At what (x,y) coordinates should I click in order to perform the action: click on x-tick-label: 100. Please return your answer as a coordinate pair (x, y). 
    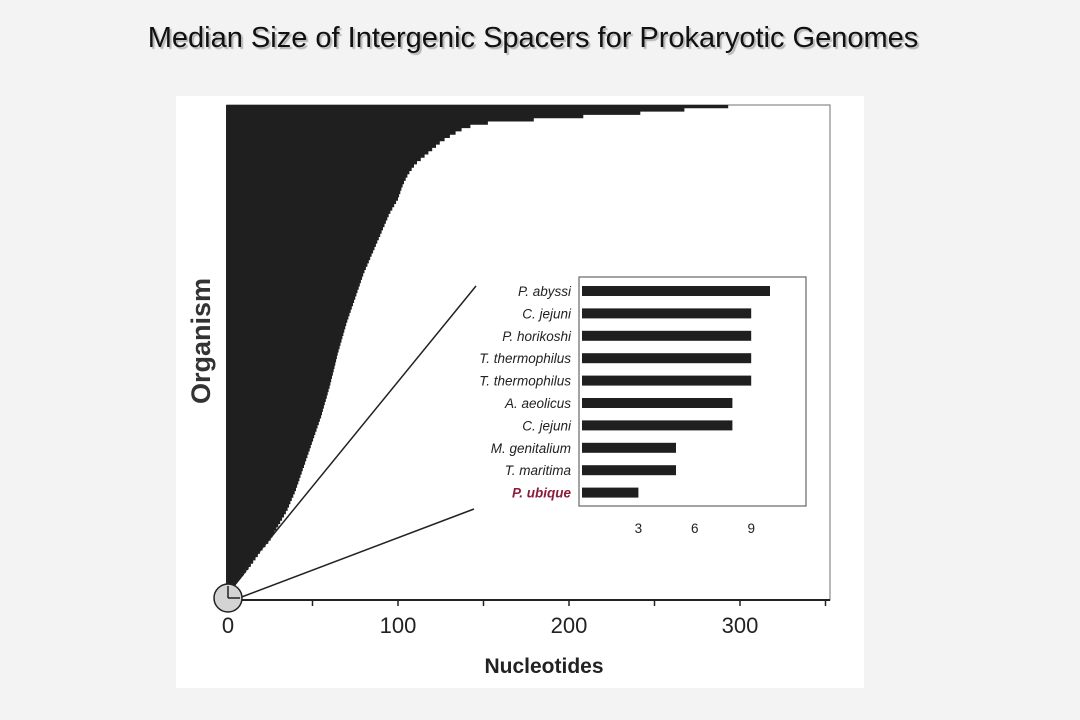
    Looking at the image, I should click on (398, 625).